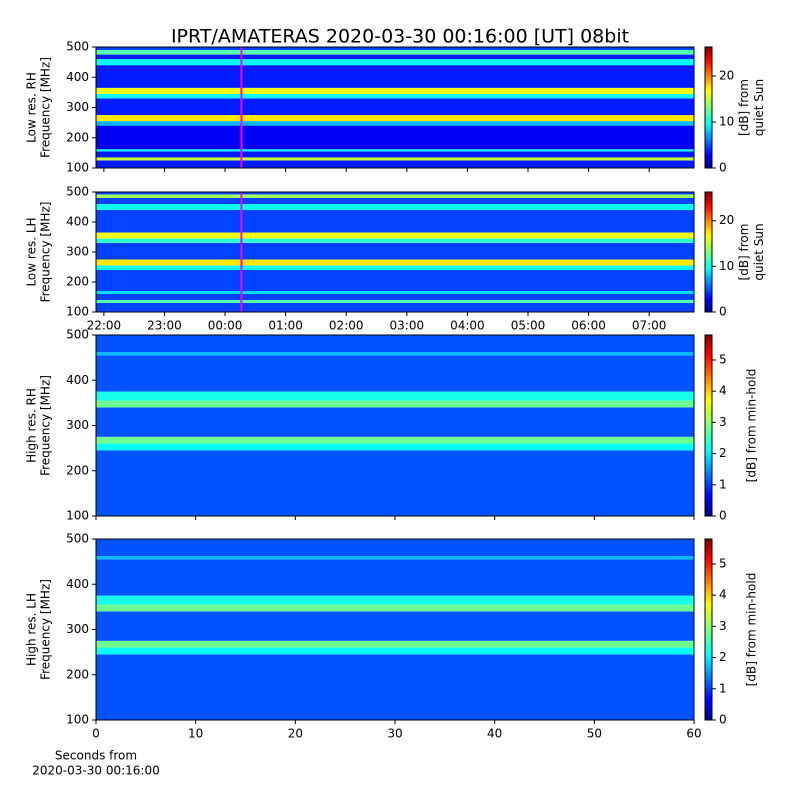 Image resolution: width=800 pixels, height=804 pixels. I want to click on x-tick-label: 60, so click(693, 734).